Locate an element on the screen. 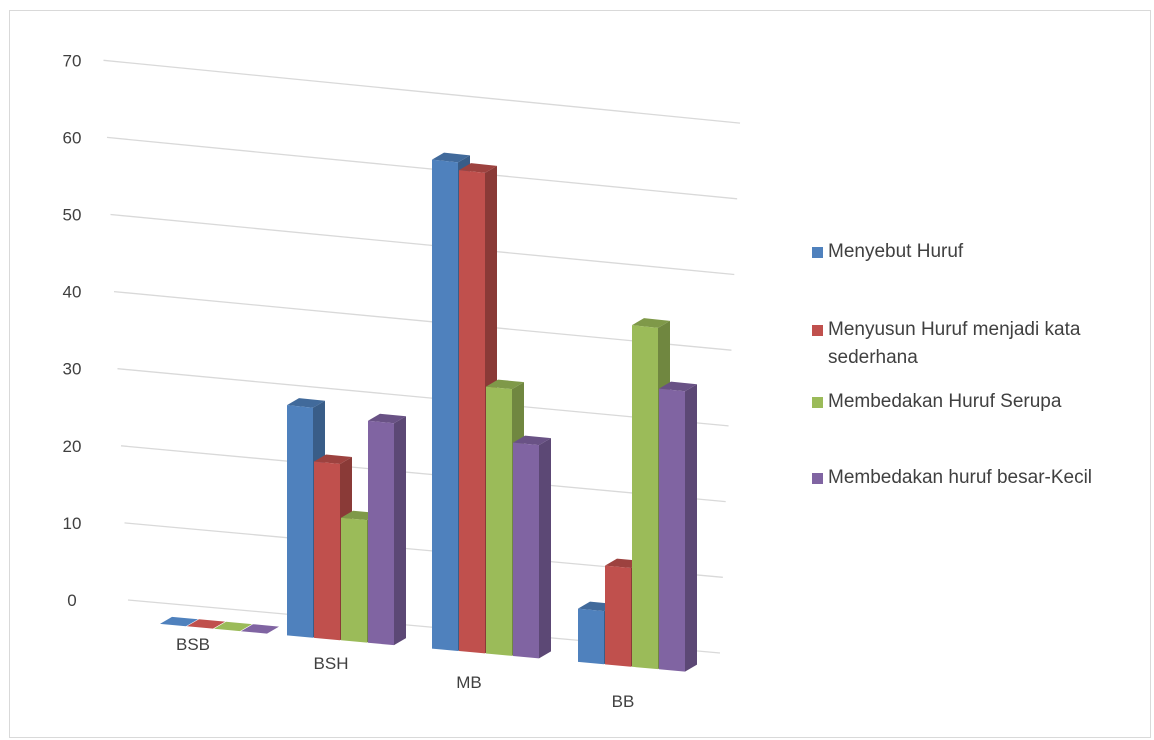 Image resolution: width=1154 pixels, height=740 pixels. y-tick-label: 60 is located at coordinates (72, 137).